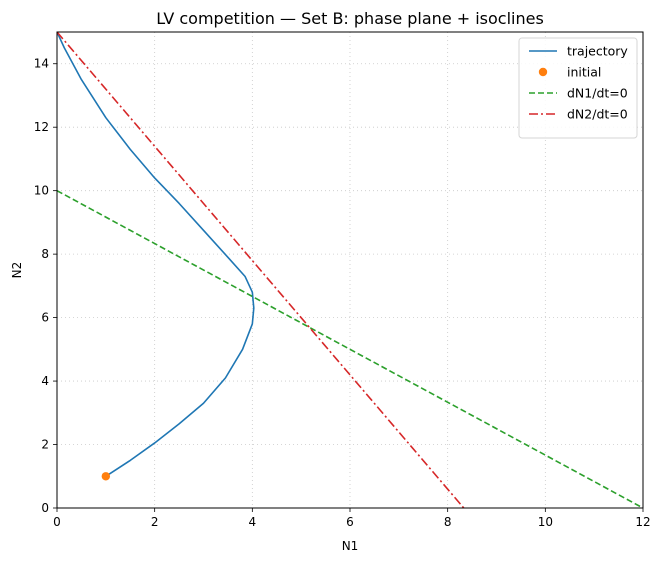 Image resolution: width=661 pixels, height=561 pixels. I want to click on legend-label-initial: initial, so click(584, 72).